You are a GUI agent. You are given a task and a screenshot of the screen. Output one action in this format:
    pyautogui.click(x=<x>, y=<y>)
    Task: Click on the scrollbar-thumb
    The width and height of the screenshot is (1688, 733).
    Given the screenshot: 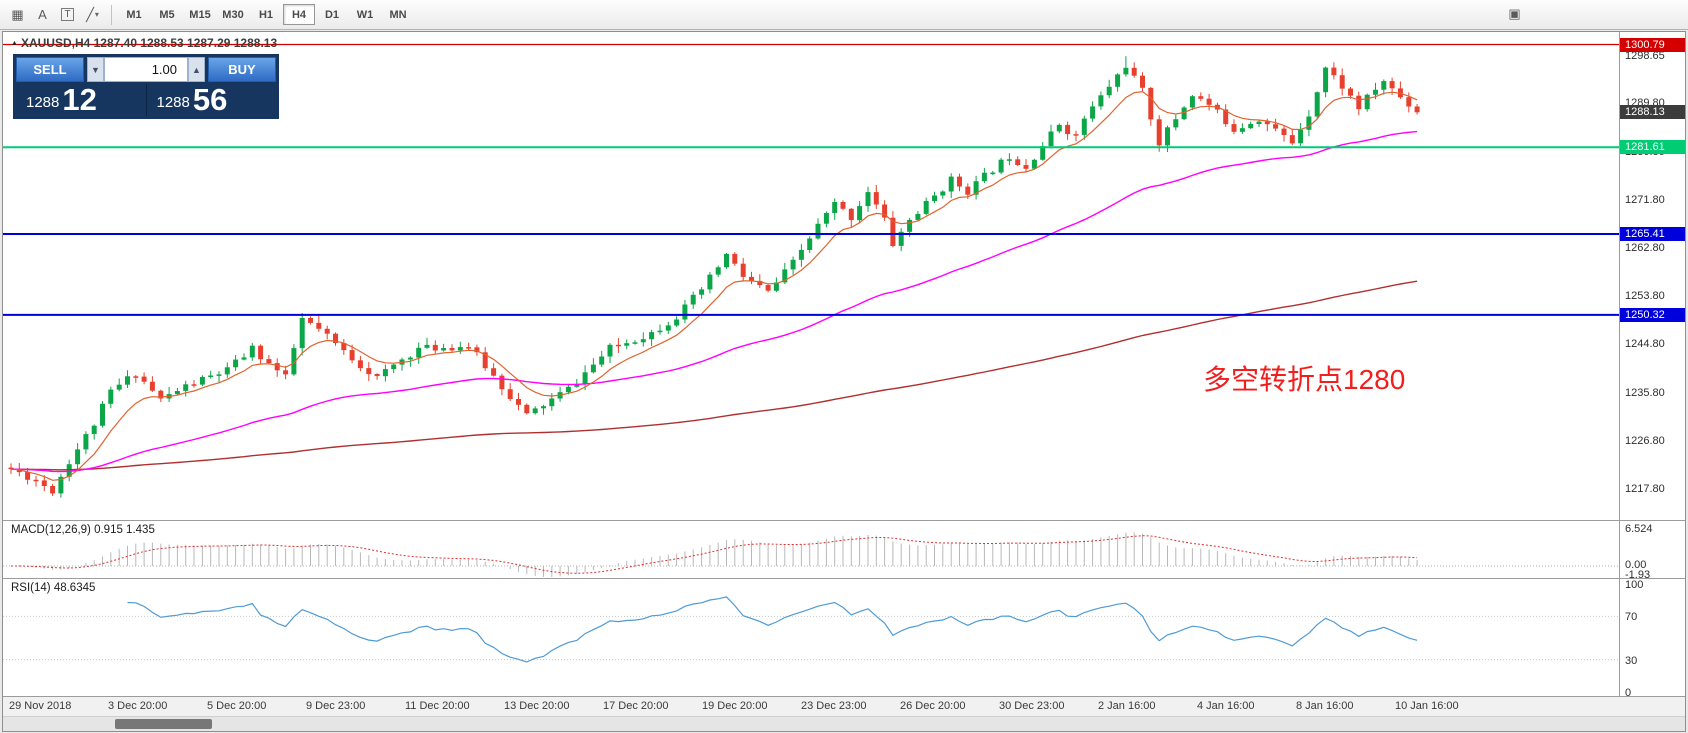 What is the action you would take?
    pyautogui.click(x=163, y=724)
    